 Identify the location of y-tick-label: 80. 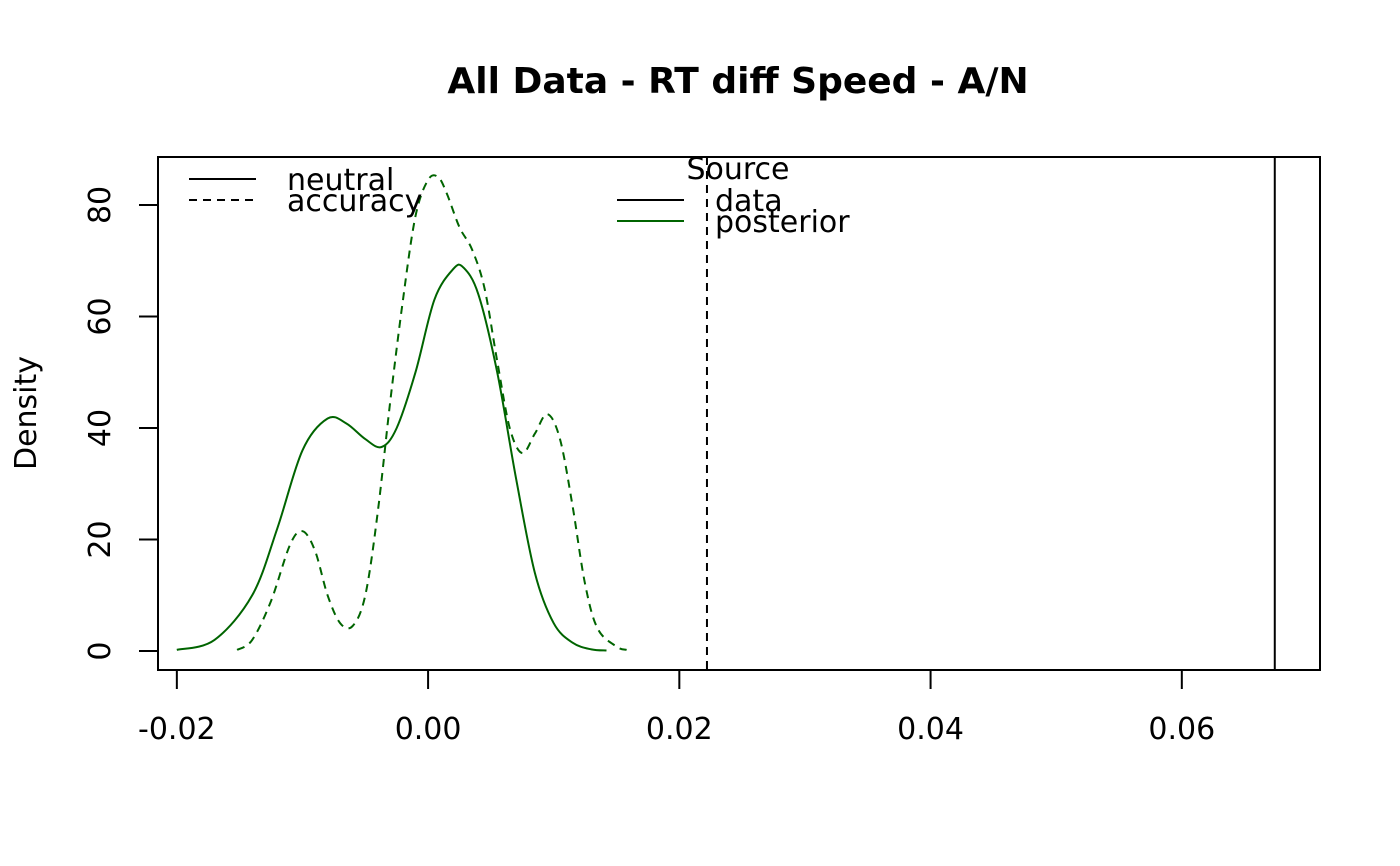
(100, 205).